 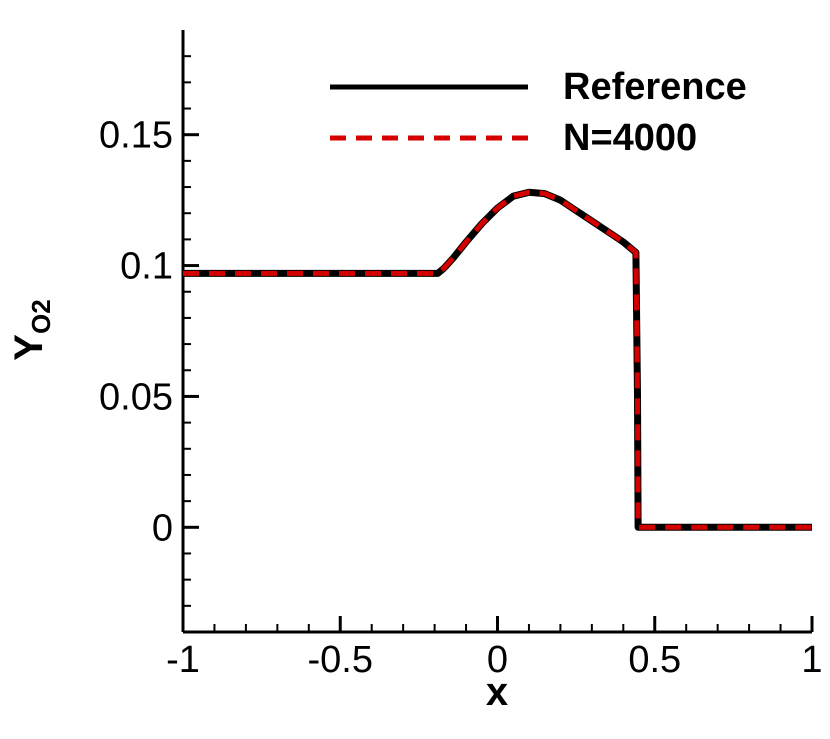 What do you see at coordinates (162, 528) in the screenshot?
I see `y-tick-label: 0` at bounding box center [162, 528].